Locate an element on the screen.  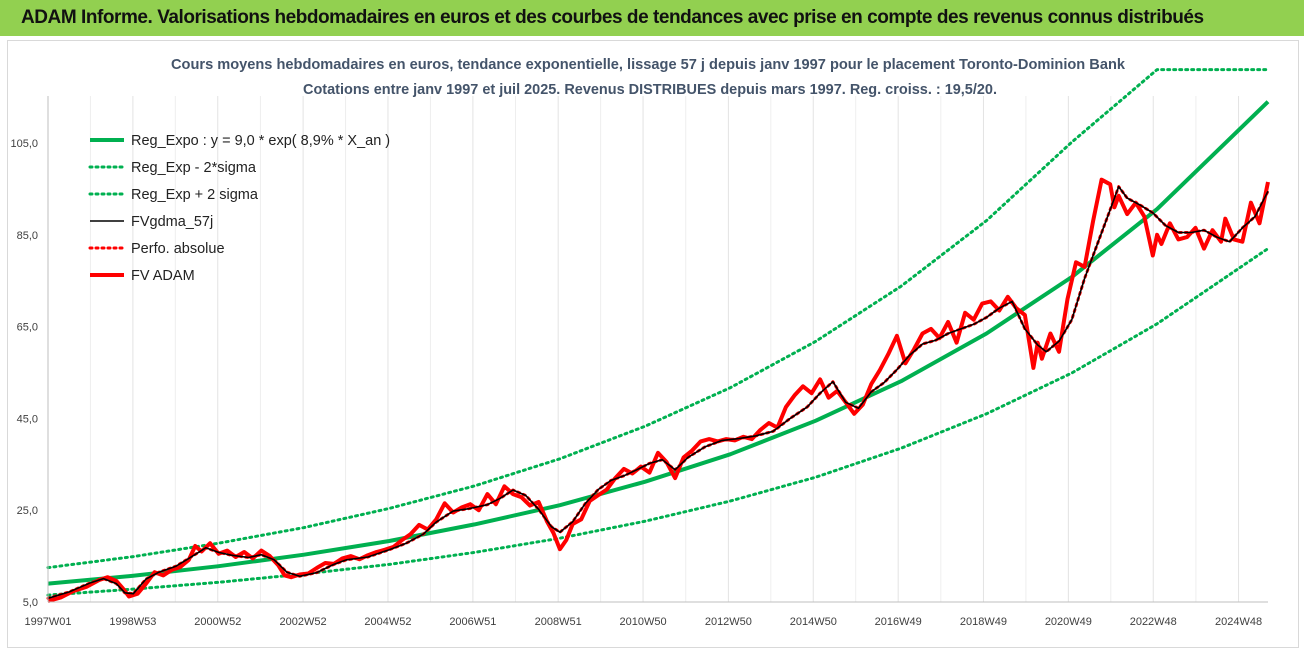
x-tick-label: 2020W49 is located at coordinates (1068, 622).